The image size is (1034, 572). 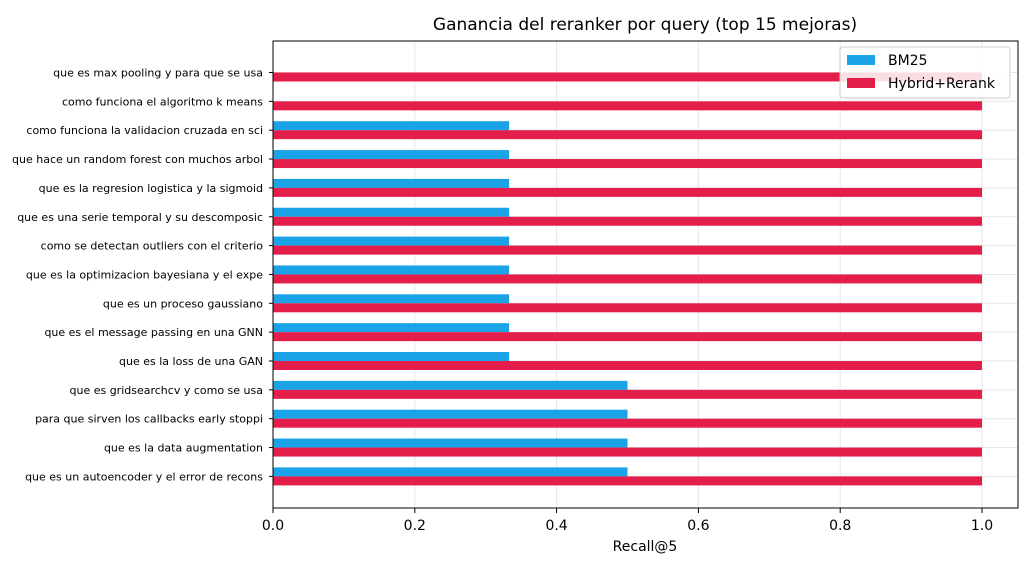 What do you see at coordinates (183, 303) in the screenshot?
I see `y-tick-label: que es un proceso gaussiano` at bounding box center [183, 303].